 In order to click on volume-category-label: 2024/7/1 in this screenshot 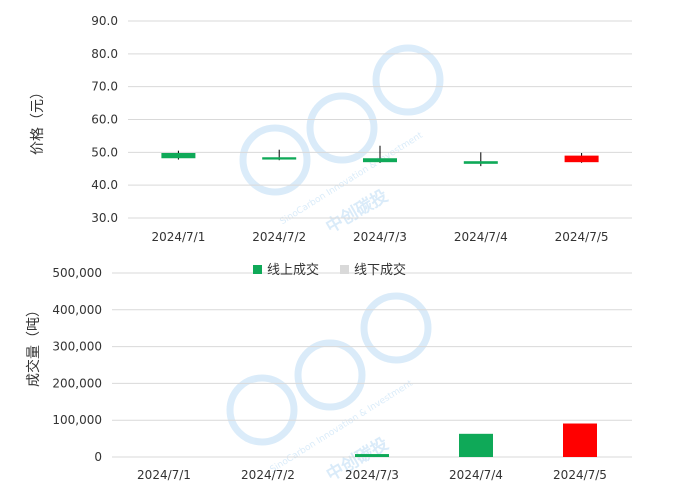, I will do `click(164, 475)`.